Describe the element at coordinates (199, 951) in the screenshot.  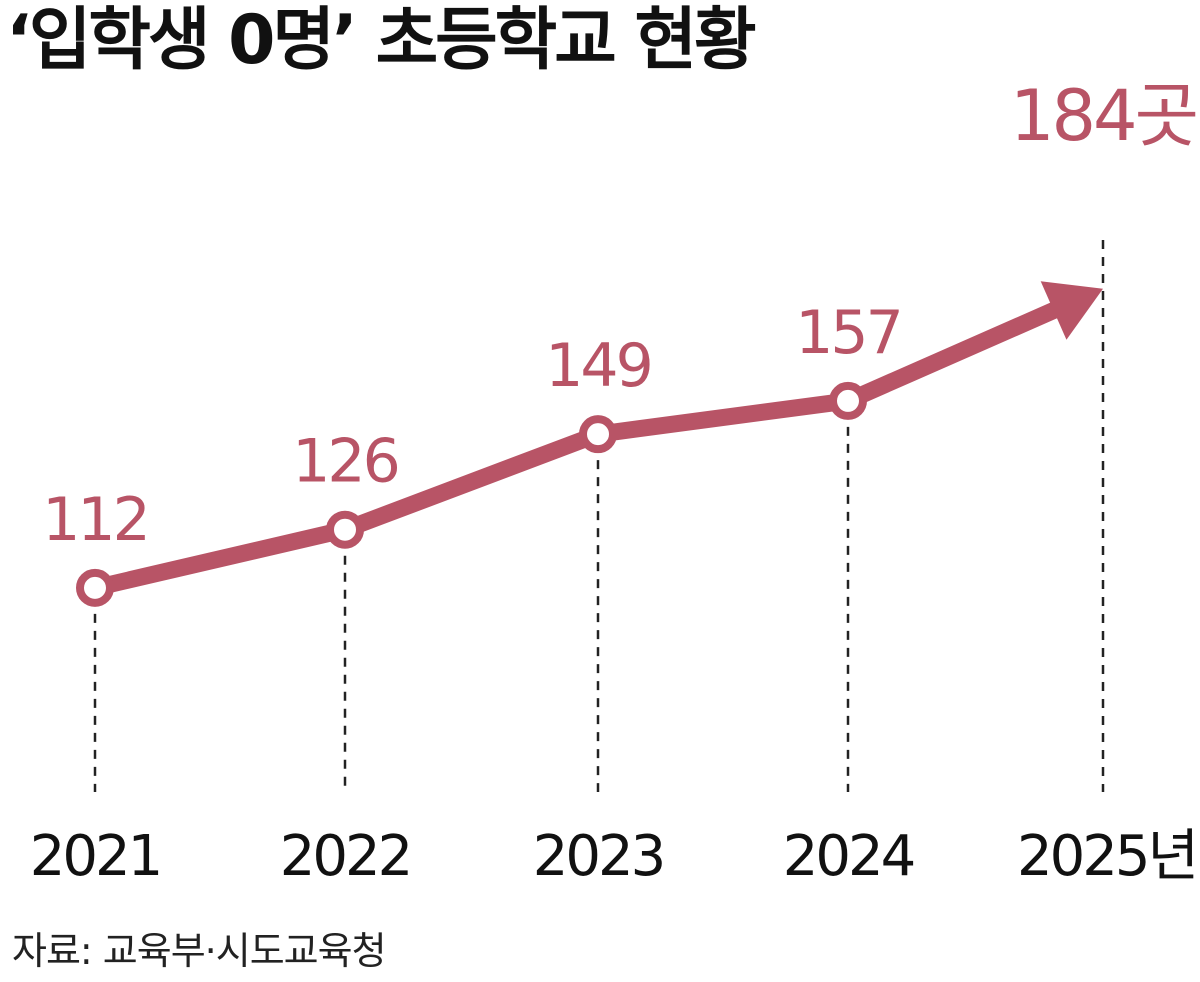
I see `source-note: 자료: 교육부·시도교육청` at that location.